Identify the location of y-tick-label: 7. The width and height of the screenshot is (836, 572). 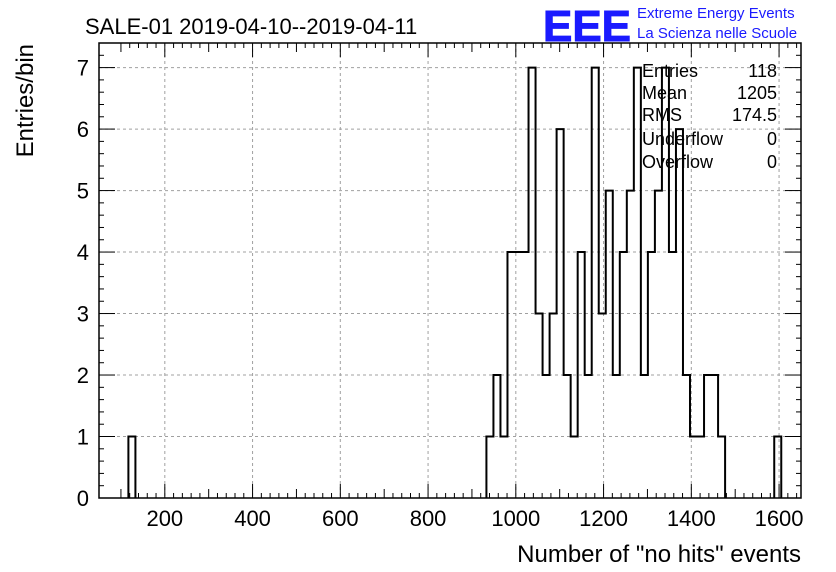
(83, 68).